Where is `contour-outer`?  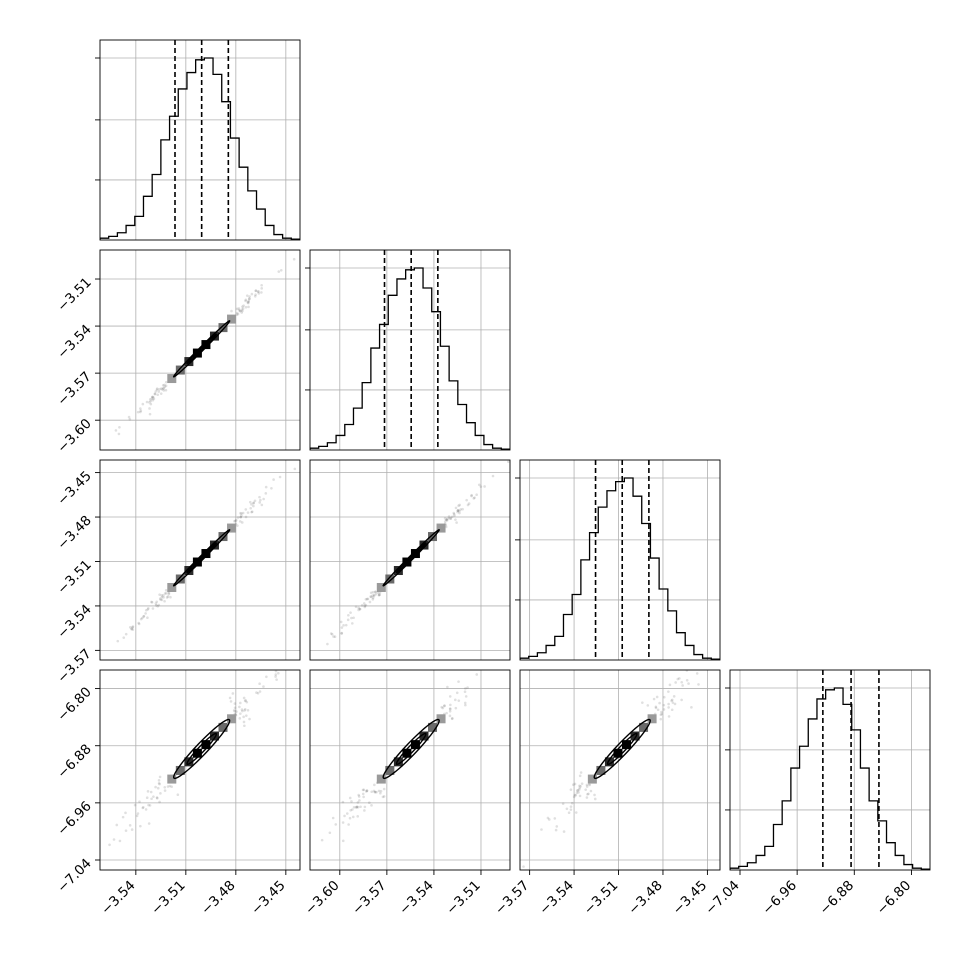 contour-outer is located at coordinates (201, 349).